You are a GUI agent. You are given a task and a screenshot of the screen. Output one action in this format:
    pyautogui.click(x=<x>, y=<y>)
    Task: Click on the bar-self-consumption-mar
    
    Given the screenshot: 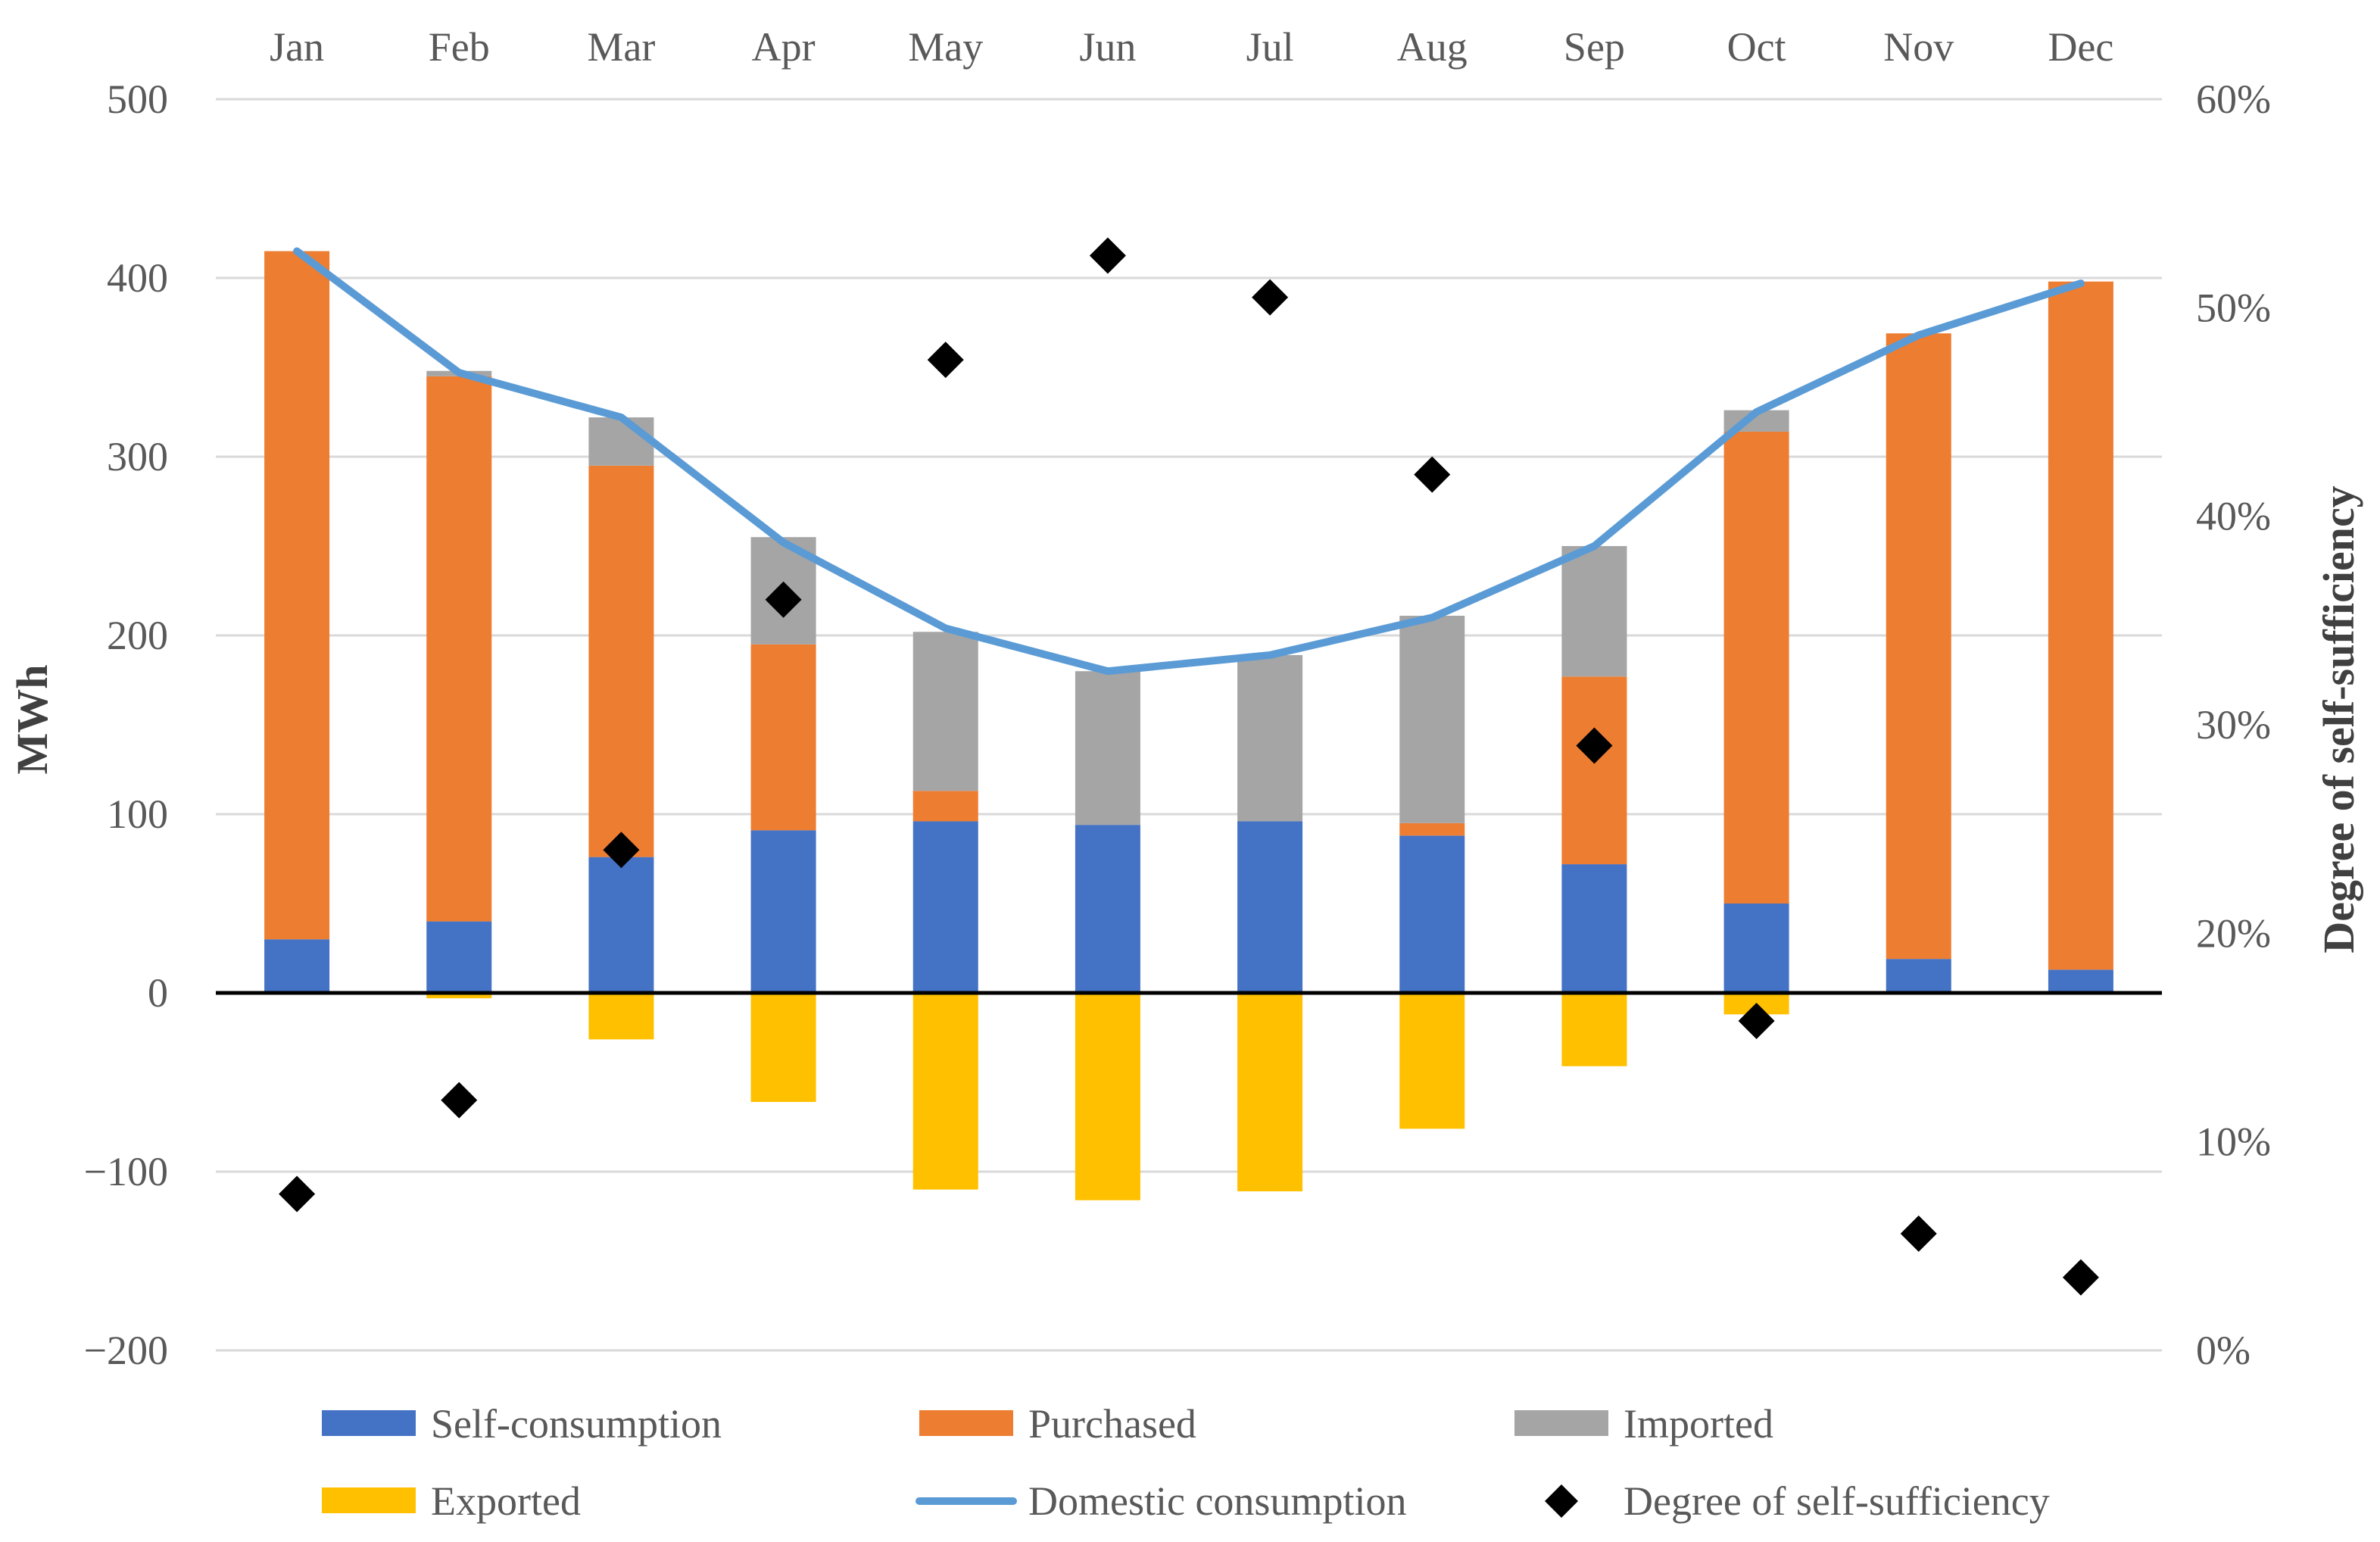 What is the action you would take?
    pyautogui.click(x=621, y=925)
    